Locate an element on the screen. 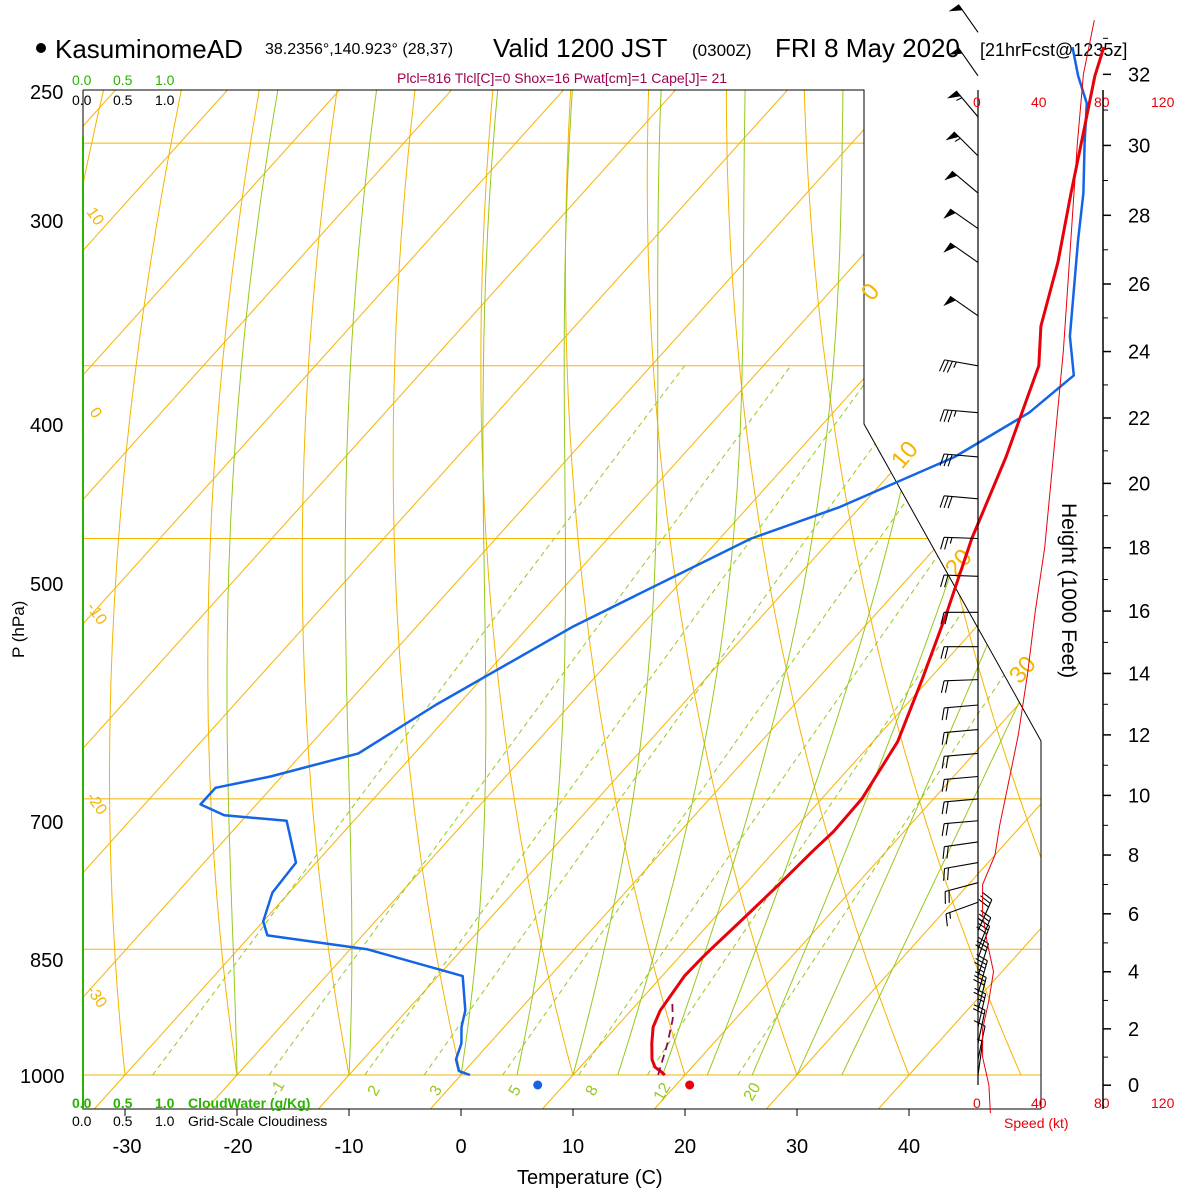  cloud-scale-bottom-green-2: 1.0 is located at coordinates (165, 1103).